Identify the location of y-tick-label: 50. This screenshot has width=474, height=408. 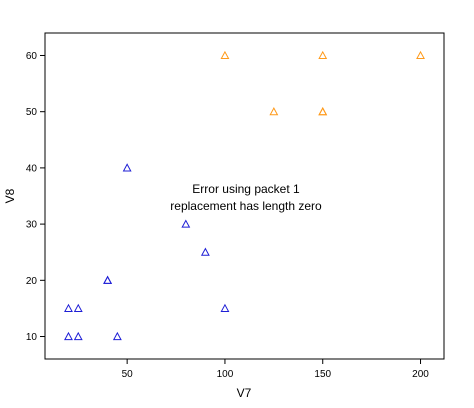
(32, 112).